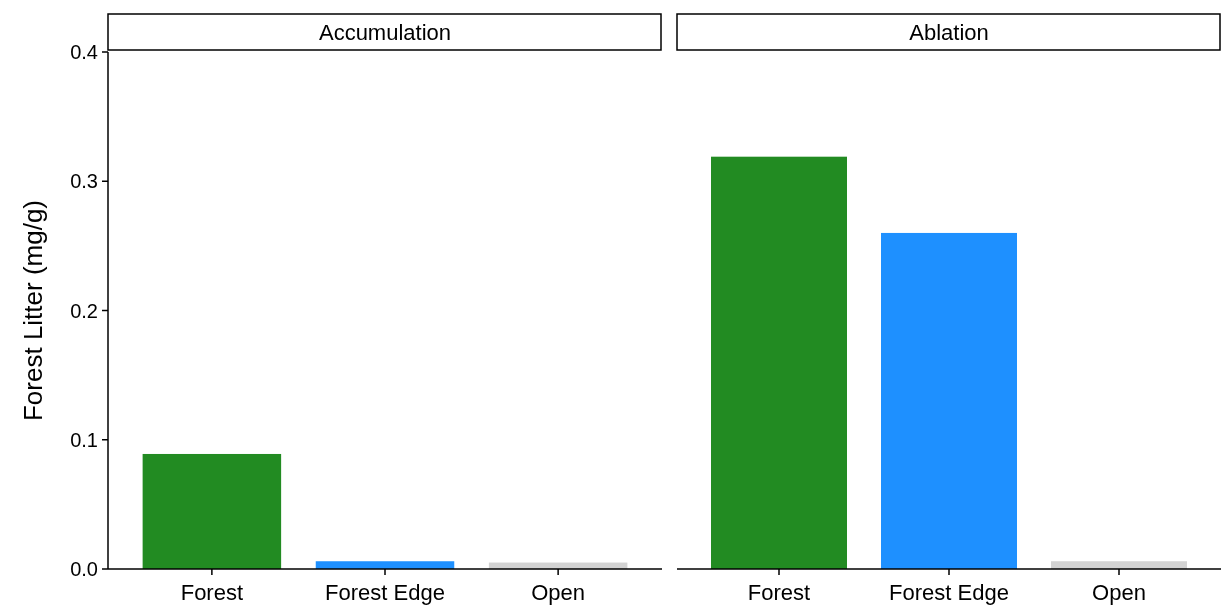 The height and width of the screenshot is (608, 1221). What do you see at coordinates (385, 32) in the screenshot?
I see `chart-title: Accumulation` at bounding box center [385, 32].